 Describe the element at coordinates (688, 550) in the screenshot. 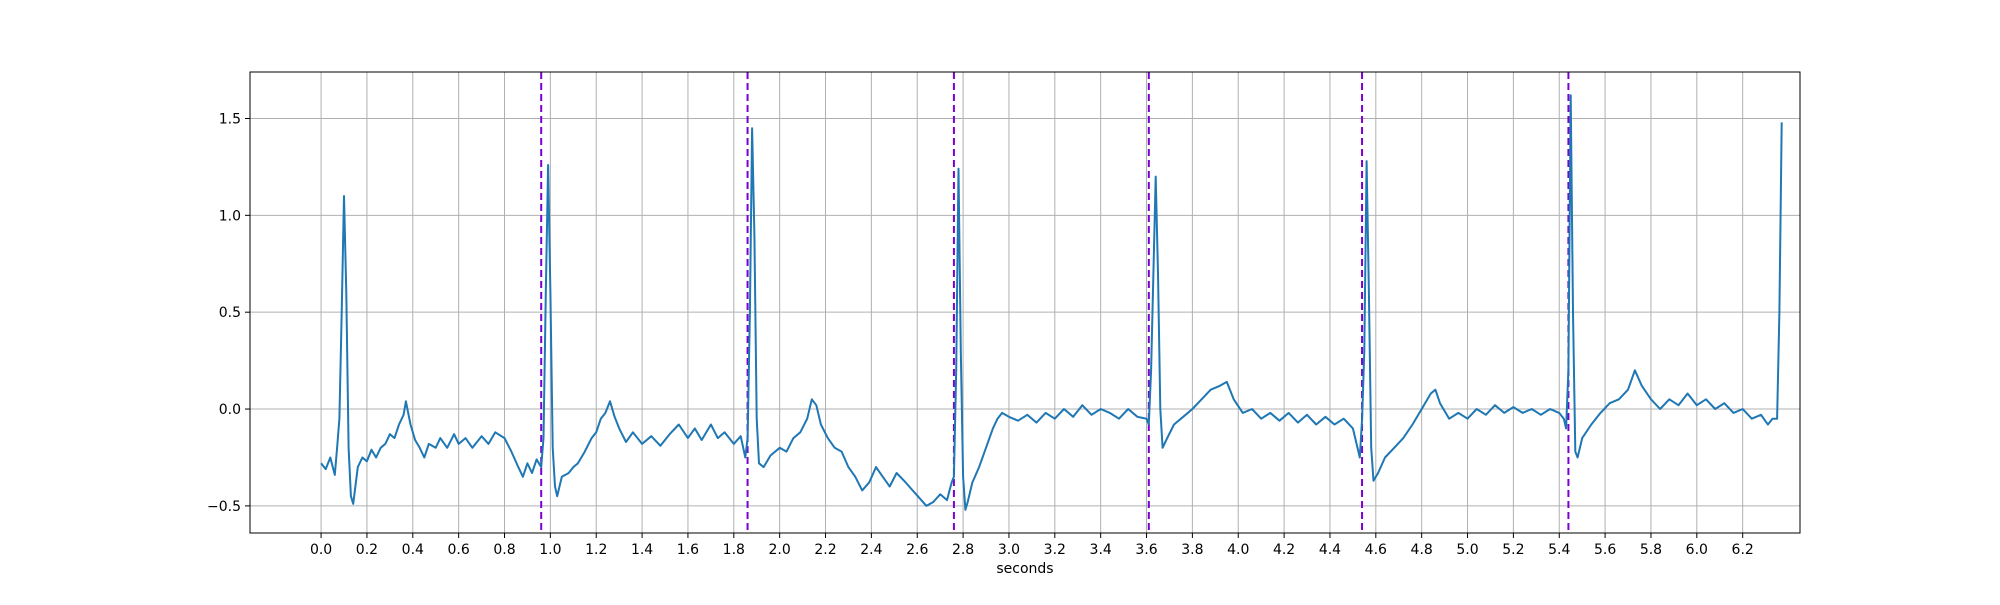

I see `x-tick-label: 1.6` at that location.